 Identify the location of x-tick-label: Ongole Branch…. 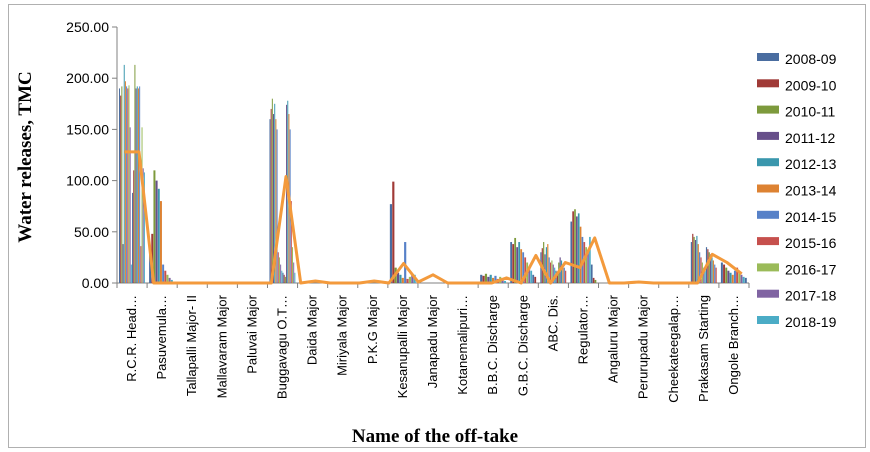
(733, 345).